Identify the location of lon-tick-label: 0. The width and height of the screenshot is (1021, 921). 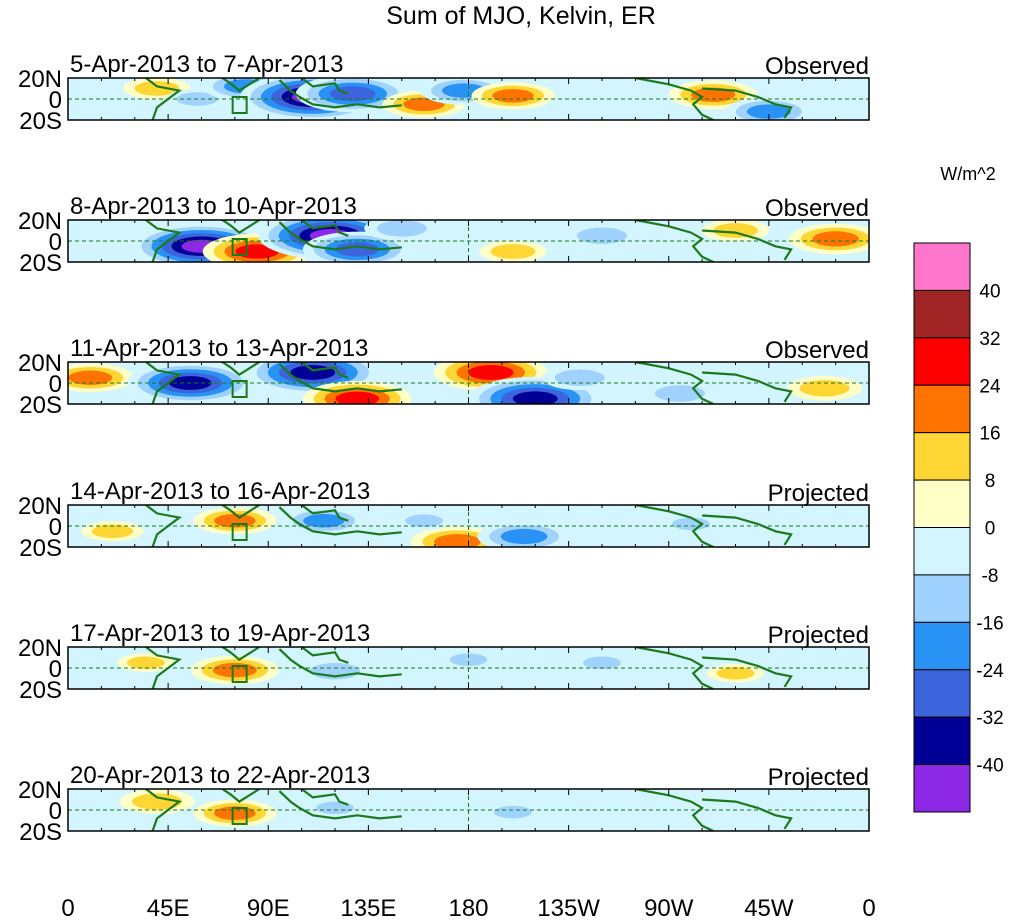
(67, 908).